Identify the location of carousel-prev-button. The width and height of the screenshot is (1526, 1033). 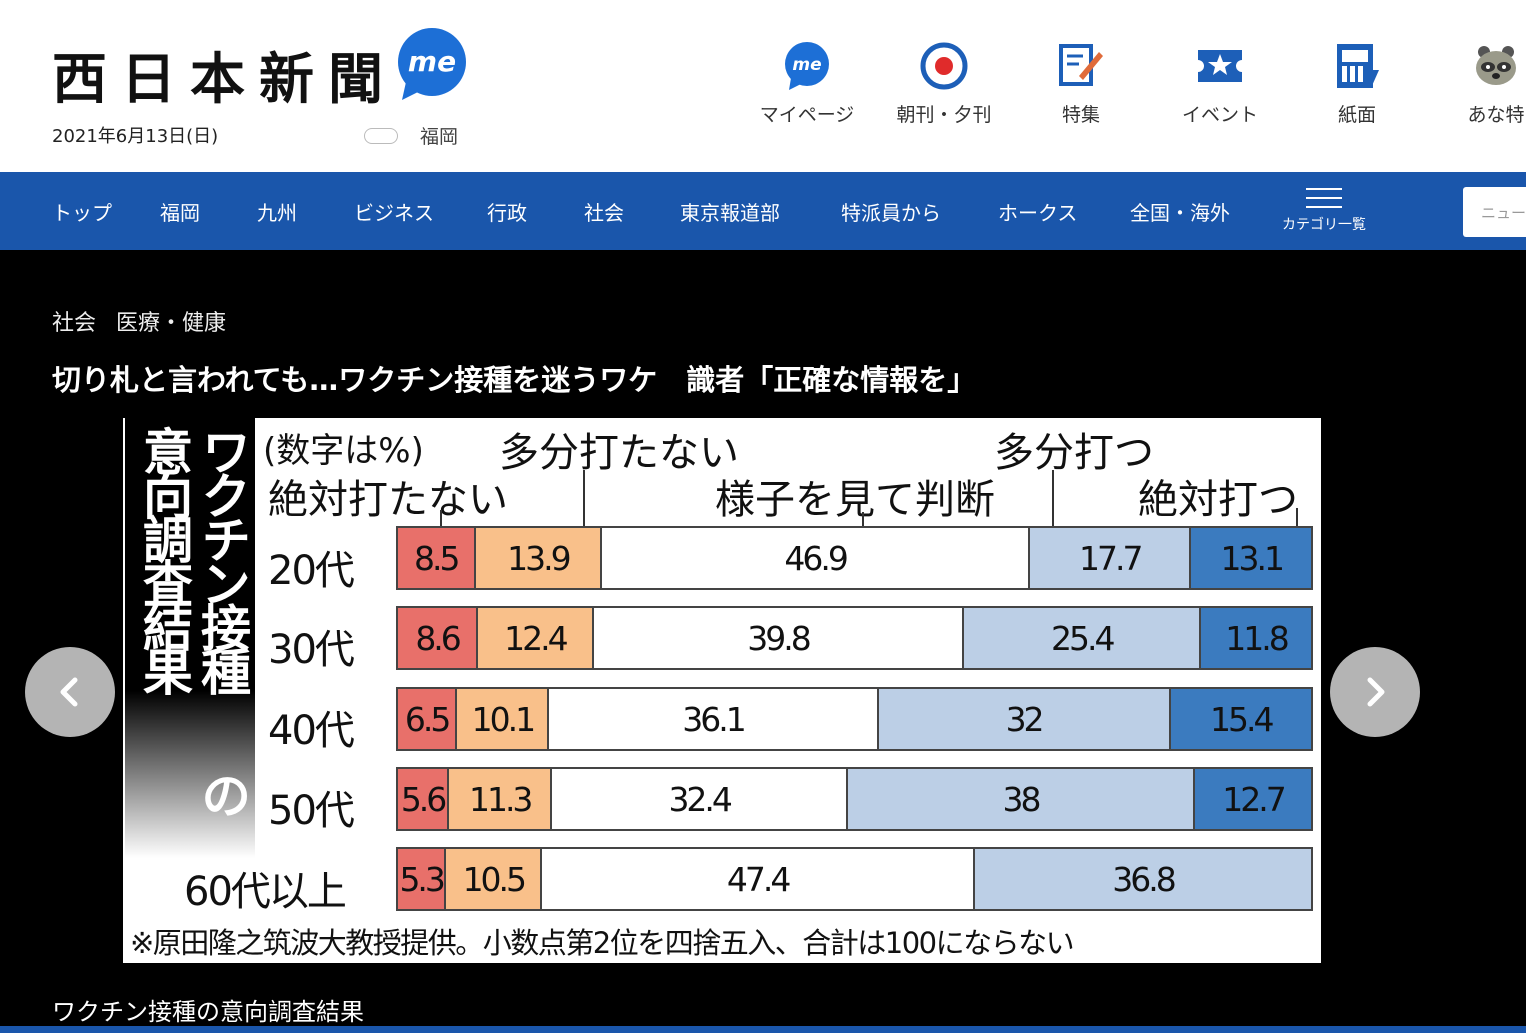
(70, 692).